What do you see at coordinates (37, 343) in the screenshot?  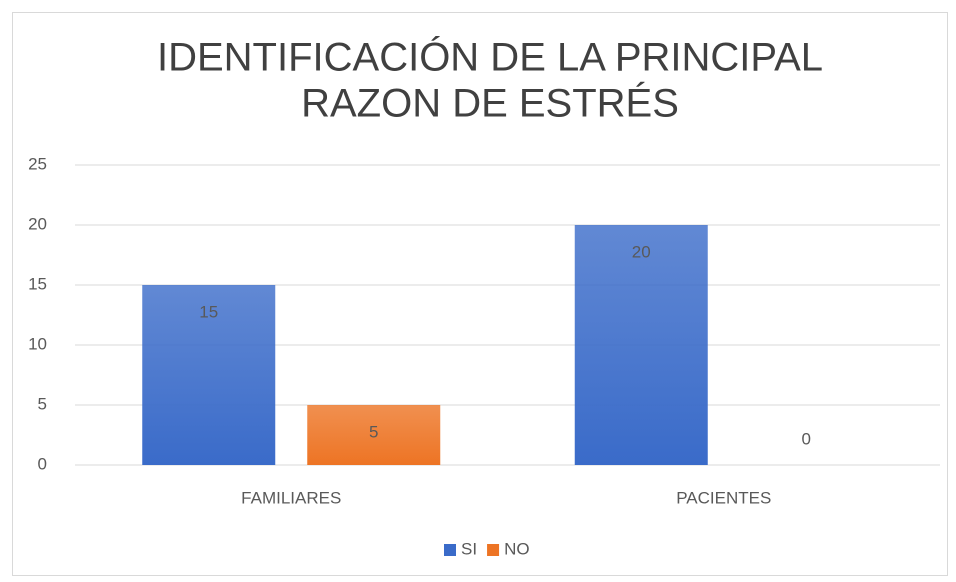 I see `y-tick-label: 10` at bounding box center [37, 343].